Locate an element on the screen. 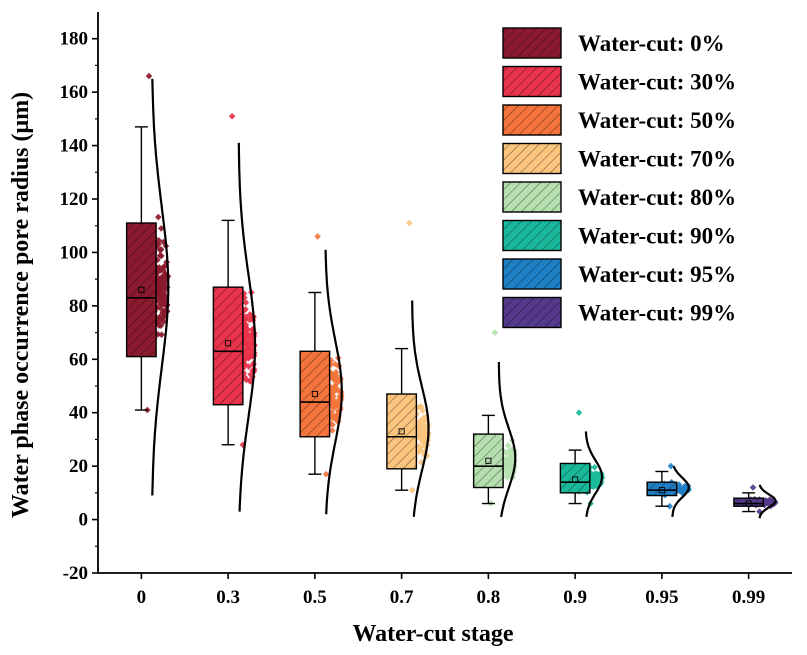 This screenshot has width=807, height=655. y-tick-label: 120 is located at coordinates (74, 199).